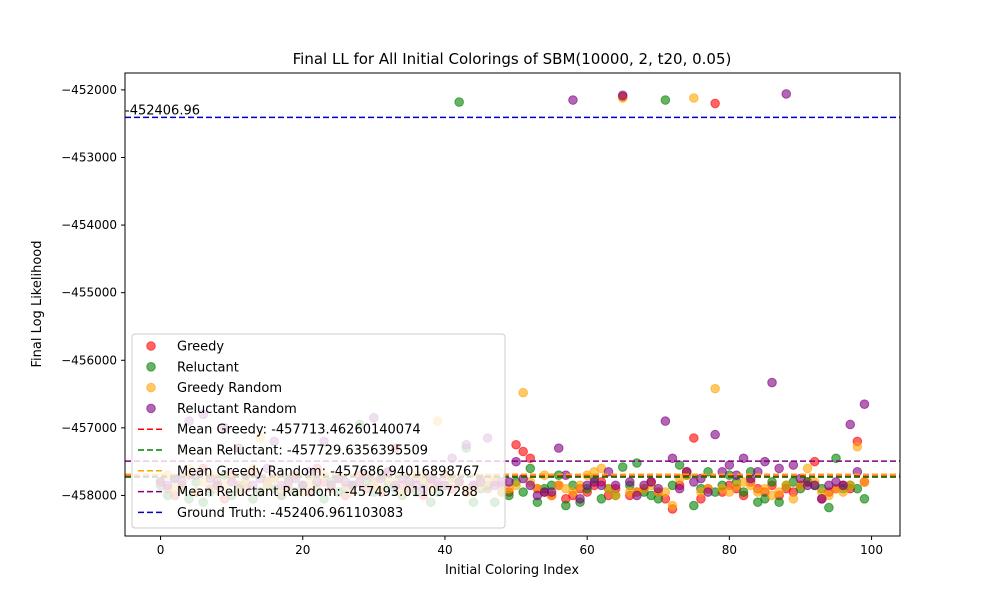 This screenshot has width=1000, height=600. Describe the element at coordinates (328, 471) in the screenshot. I see `legend-label: Mean Greedy Random: -457686.94016898767` at that location.